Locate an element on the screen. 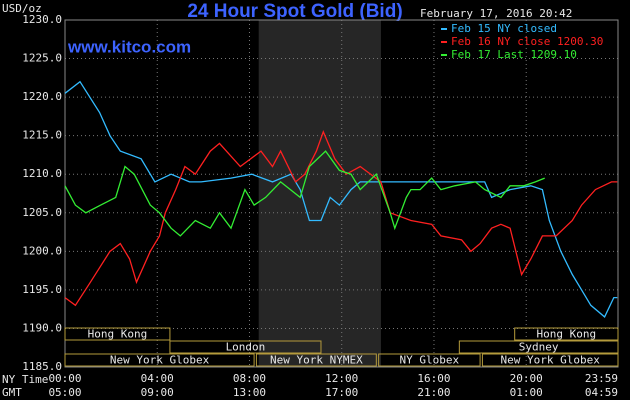  chart-title: 24 Hour Spot Gold (Bid) is located at coordinates (294, 11).